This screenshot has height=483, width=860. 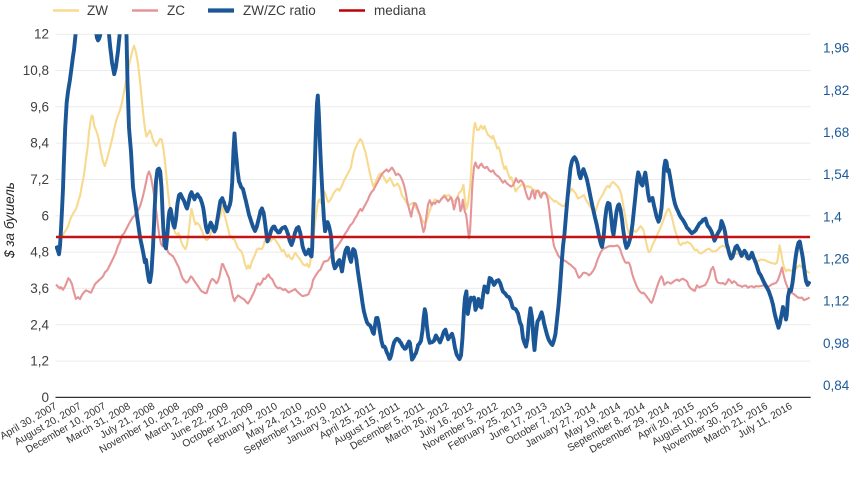 What do you see at coordinates (39, 106) in the screenshot?
I see `svg-text: 9,6` at bounding box center [39, 106].